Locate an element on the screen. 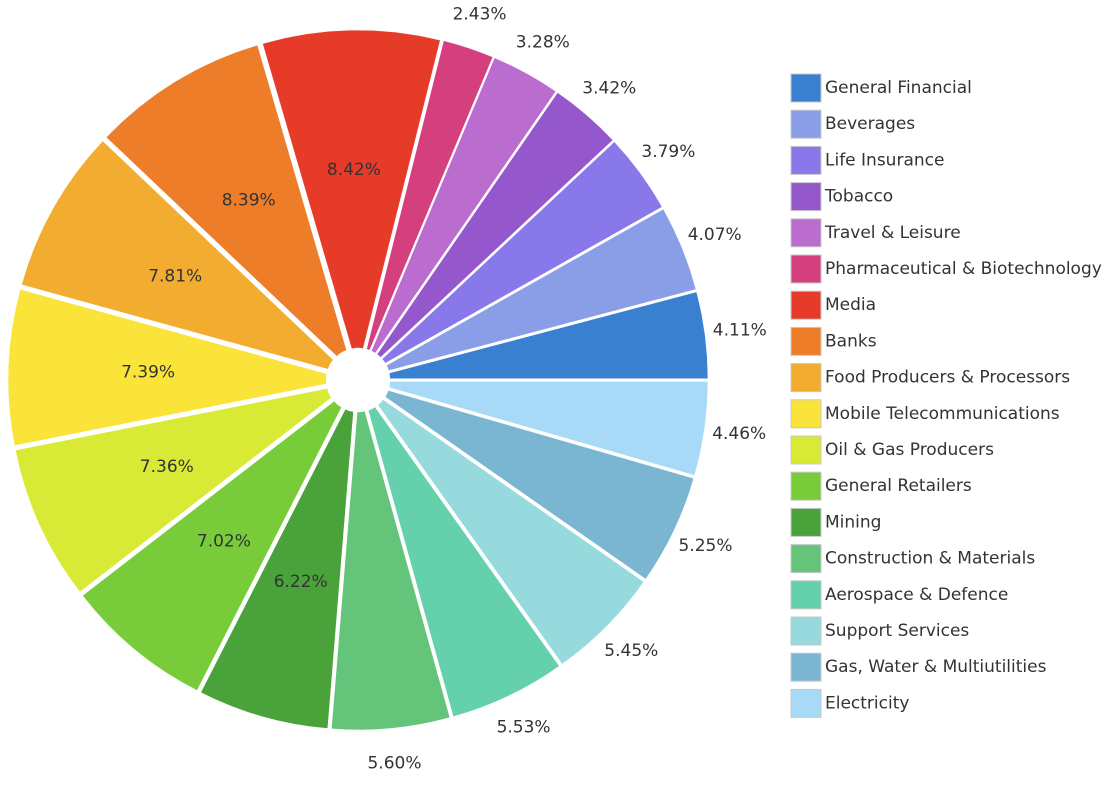 This screenshot has height=786, width=1110. pie-slice-aerospace-and-defence is located at coordinates (463, 561).